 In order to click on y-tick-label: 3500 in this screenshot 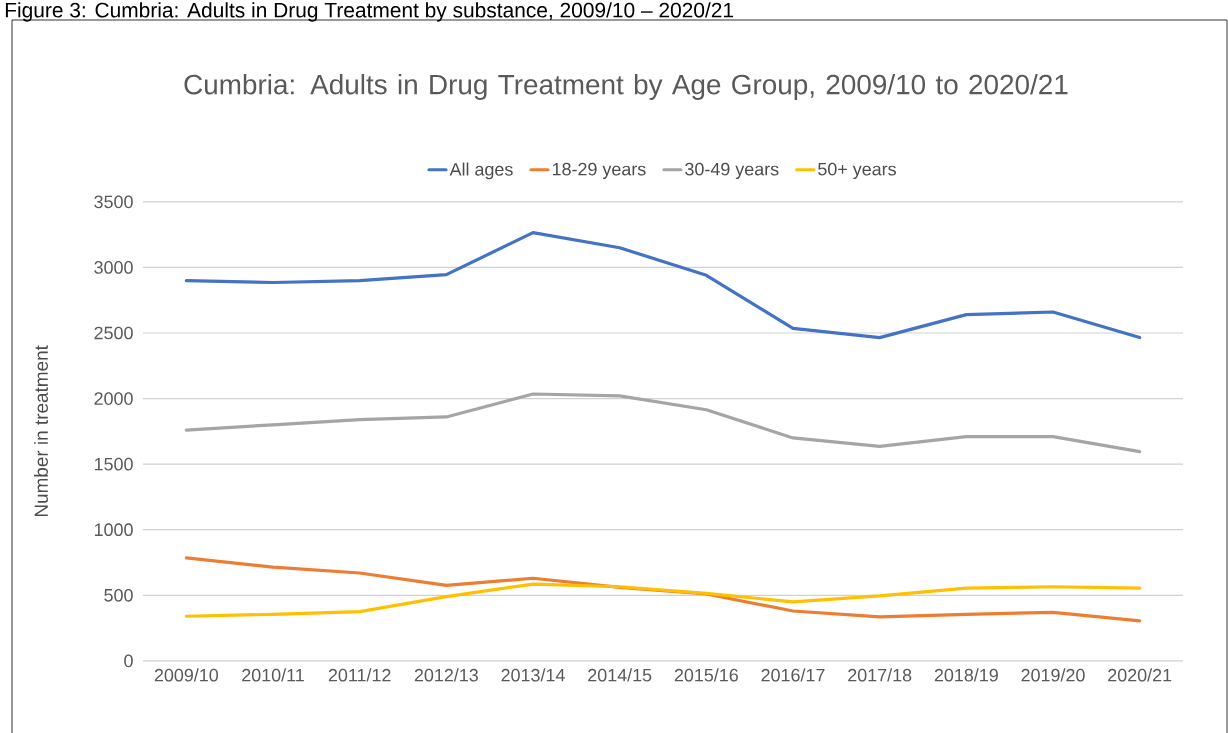, I will do `click(113, 202)`.